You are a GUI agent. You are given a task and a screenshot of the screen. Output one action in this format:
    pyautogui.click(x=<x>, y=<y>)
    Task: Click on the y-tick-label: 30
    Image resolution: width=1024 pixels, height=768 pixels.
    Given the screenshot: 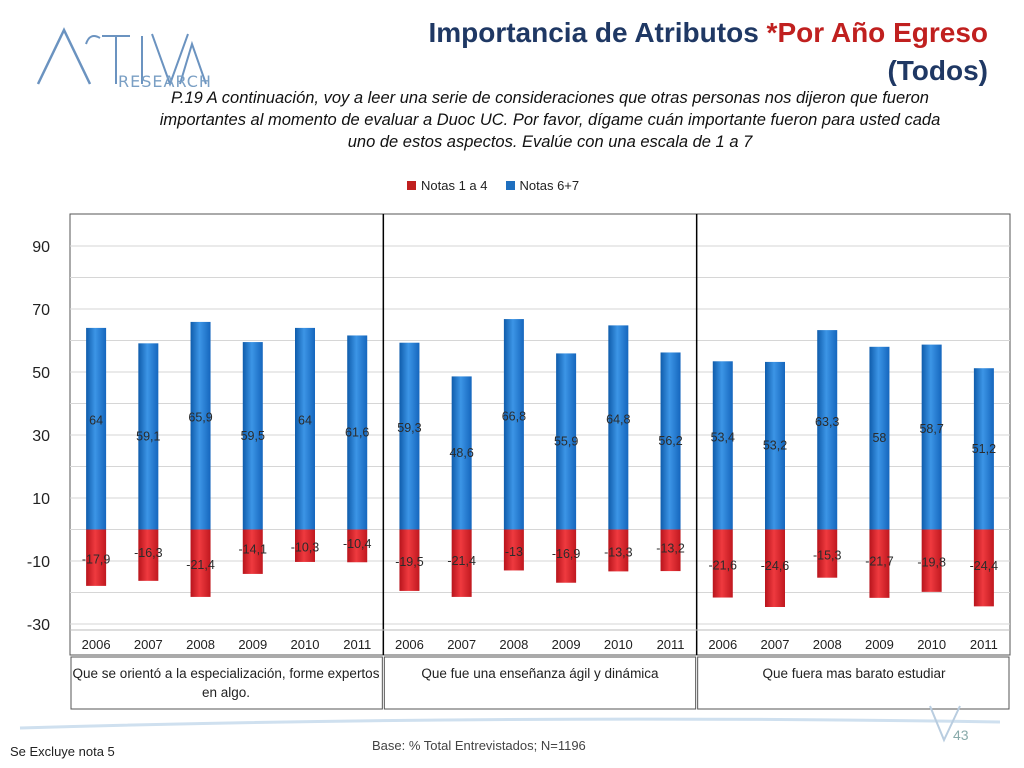 What is the action you would take?
    pyautogui.click(x=41, y=436)
    